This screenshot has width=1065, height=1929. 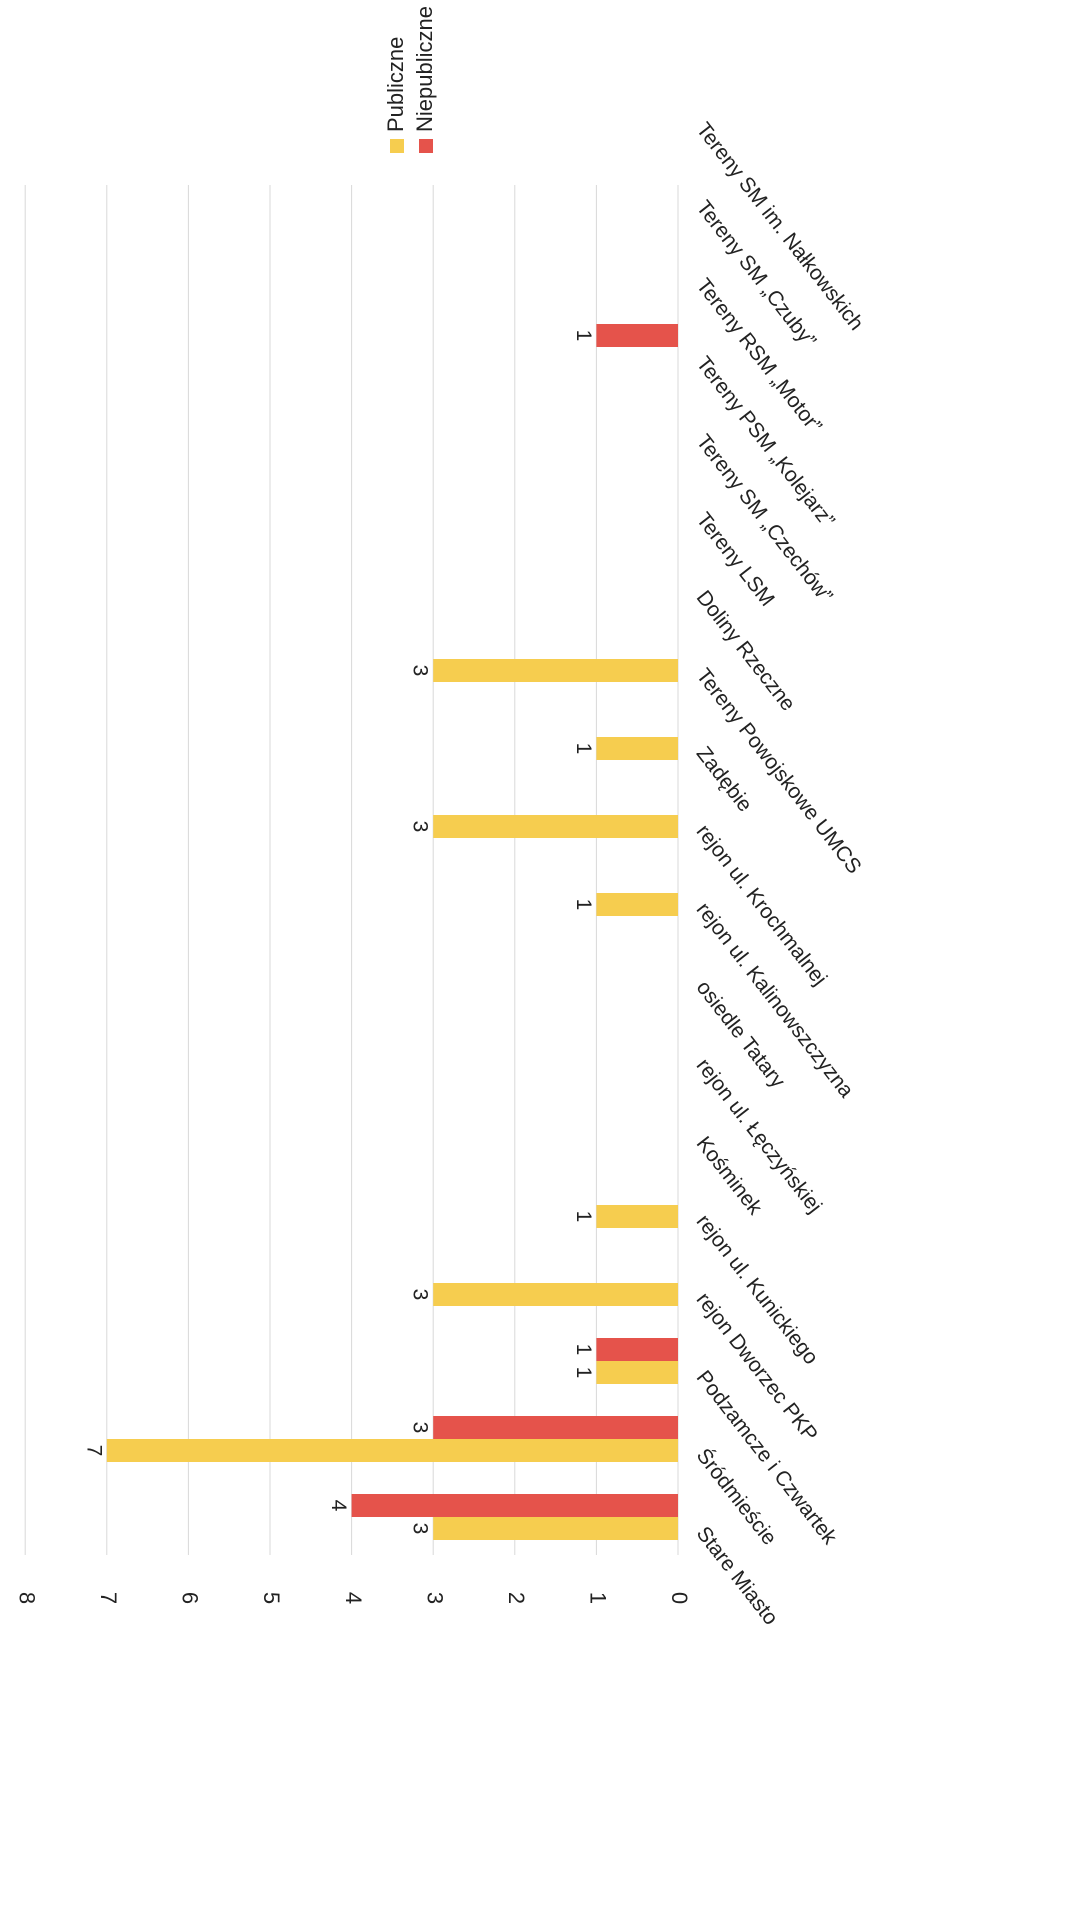 I want to click on tick-label: 4, so click(x=353, y=1598).